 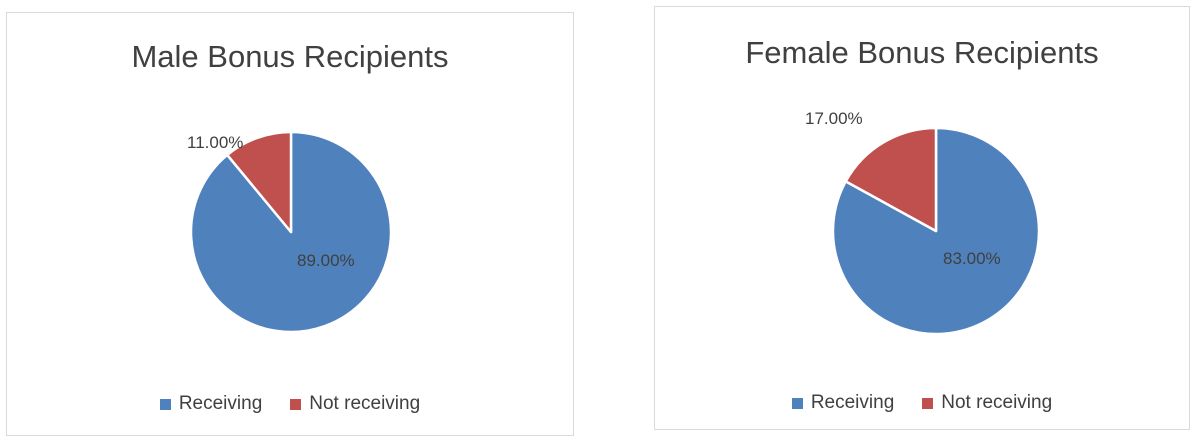 I want to click on data-label-receiving: 89.00%, so click(x=326, y=260).